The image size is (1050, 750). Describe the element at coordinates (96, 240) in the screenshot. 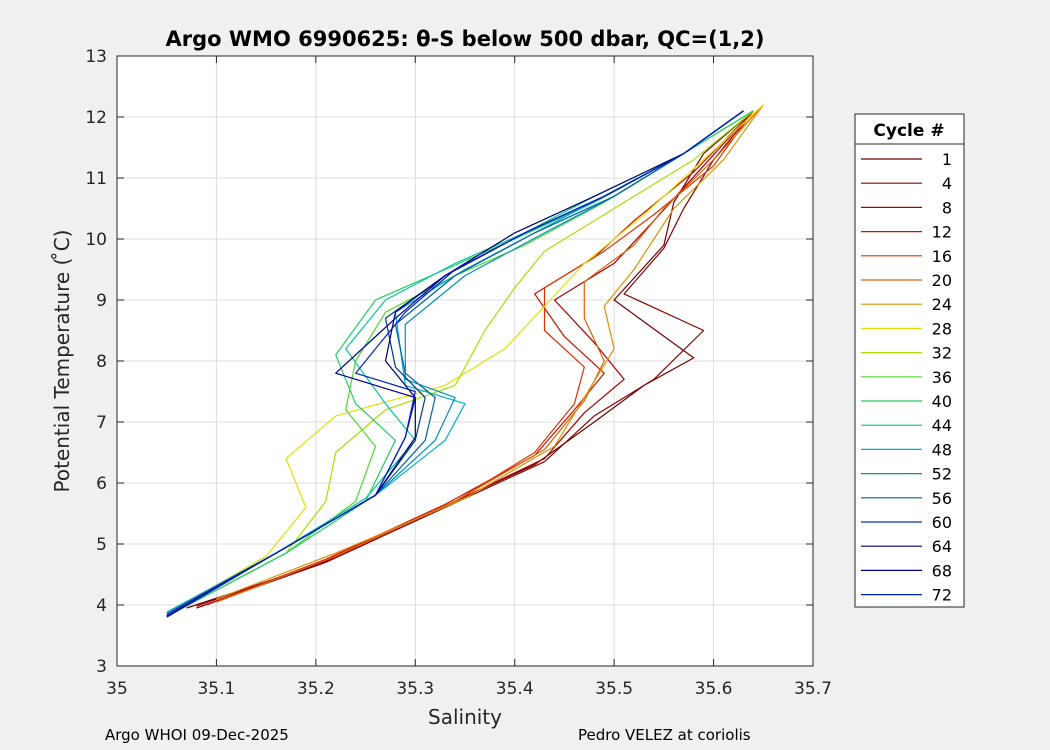

I see `y-tick-label: 10` at that location.